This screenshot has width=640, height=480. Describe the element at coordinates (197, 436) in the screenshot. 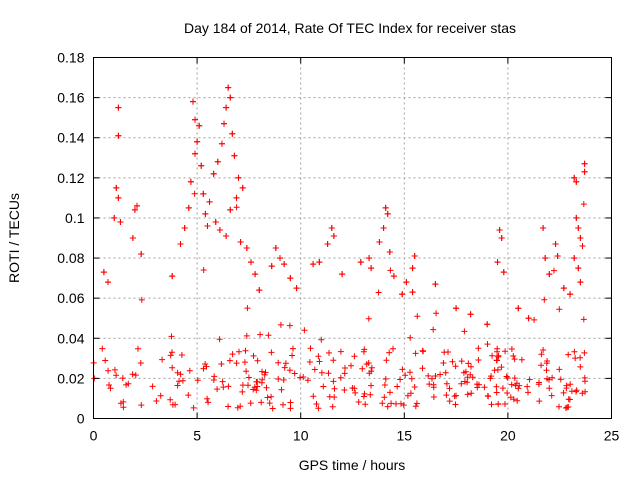

I see `x-tick-label: 5` at that location.